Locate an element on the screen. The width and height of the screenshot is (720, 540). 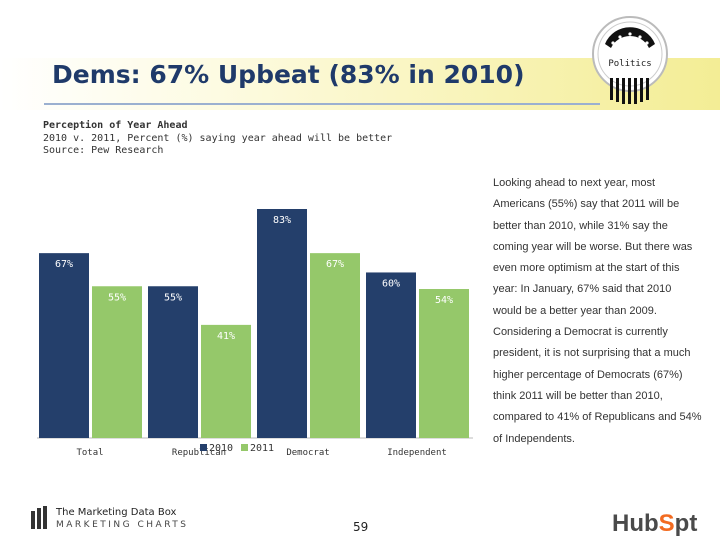
politics-seal-icon: Politics is located at coordinates (630, 60).